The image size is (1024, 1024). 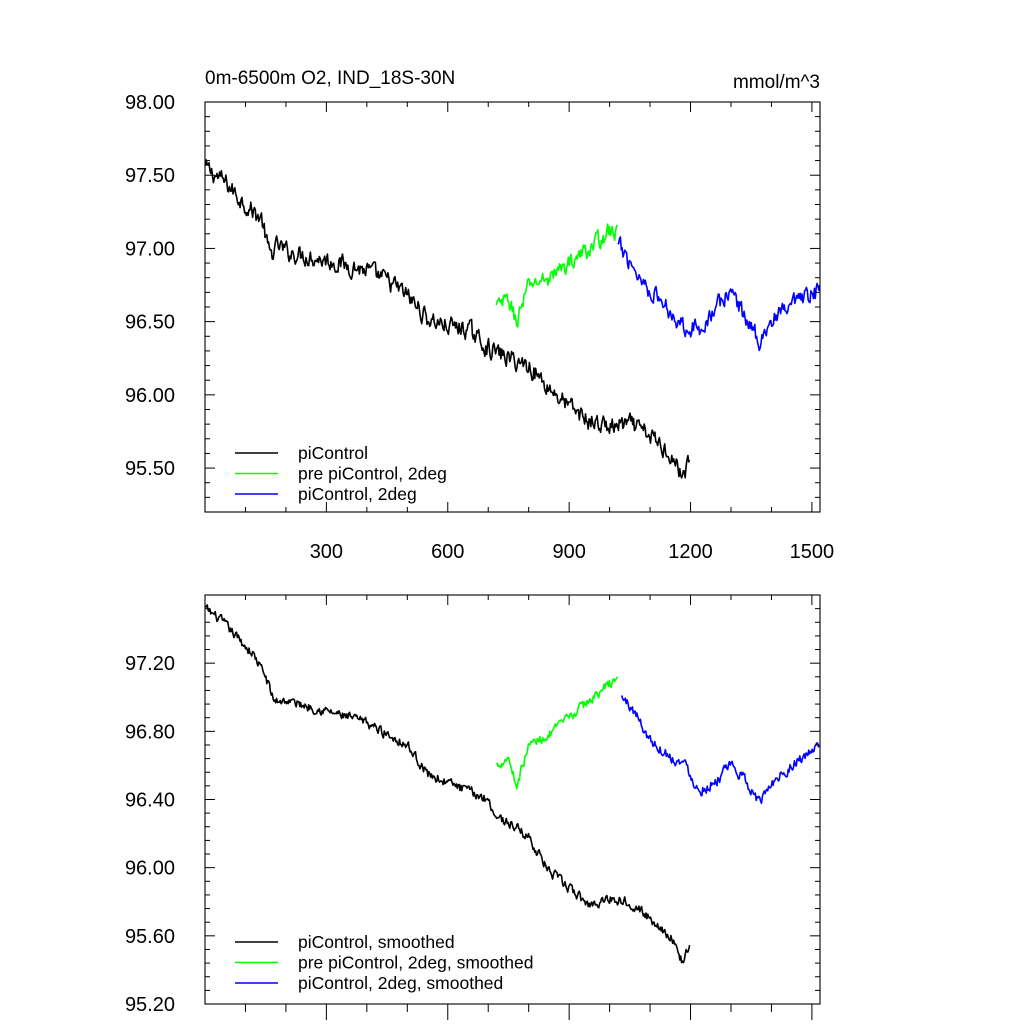 I want to click on legend-label: piControl, smoothed, so click(x=376, y=942).